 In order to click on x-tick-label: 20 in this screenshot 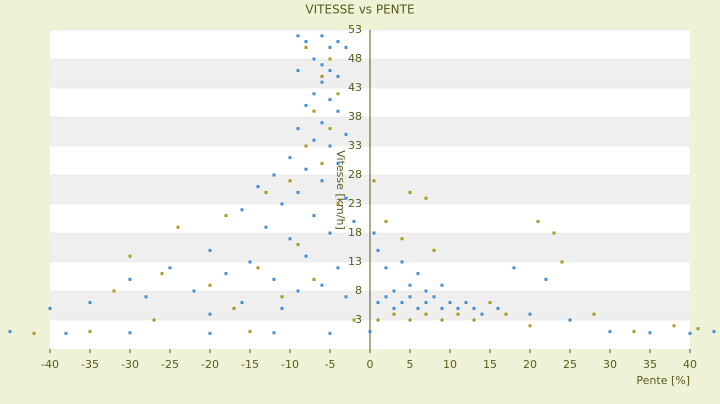, I will do `click(530, 364)`.